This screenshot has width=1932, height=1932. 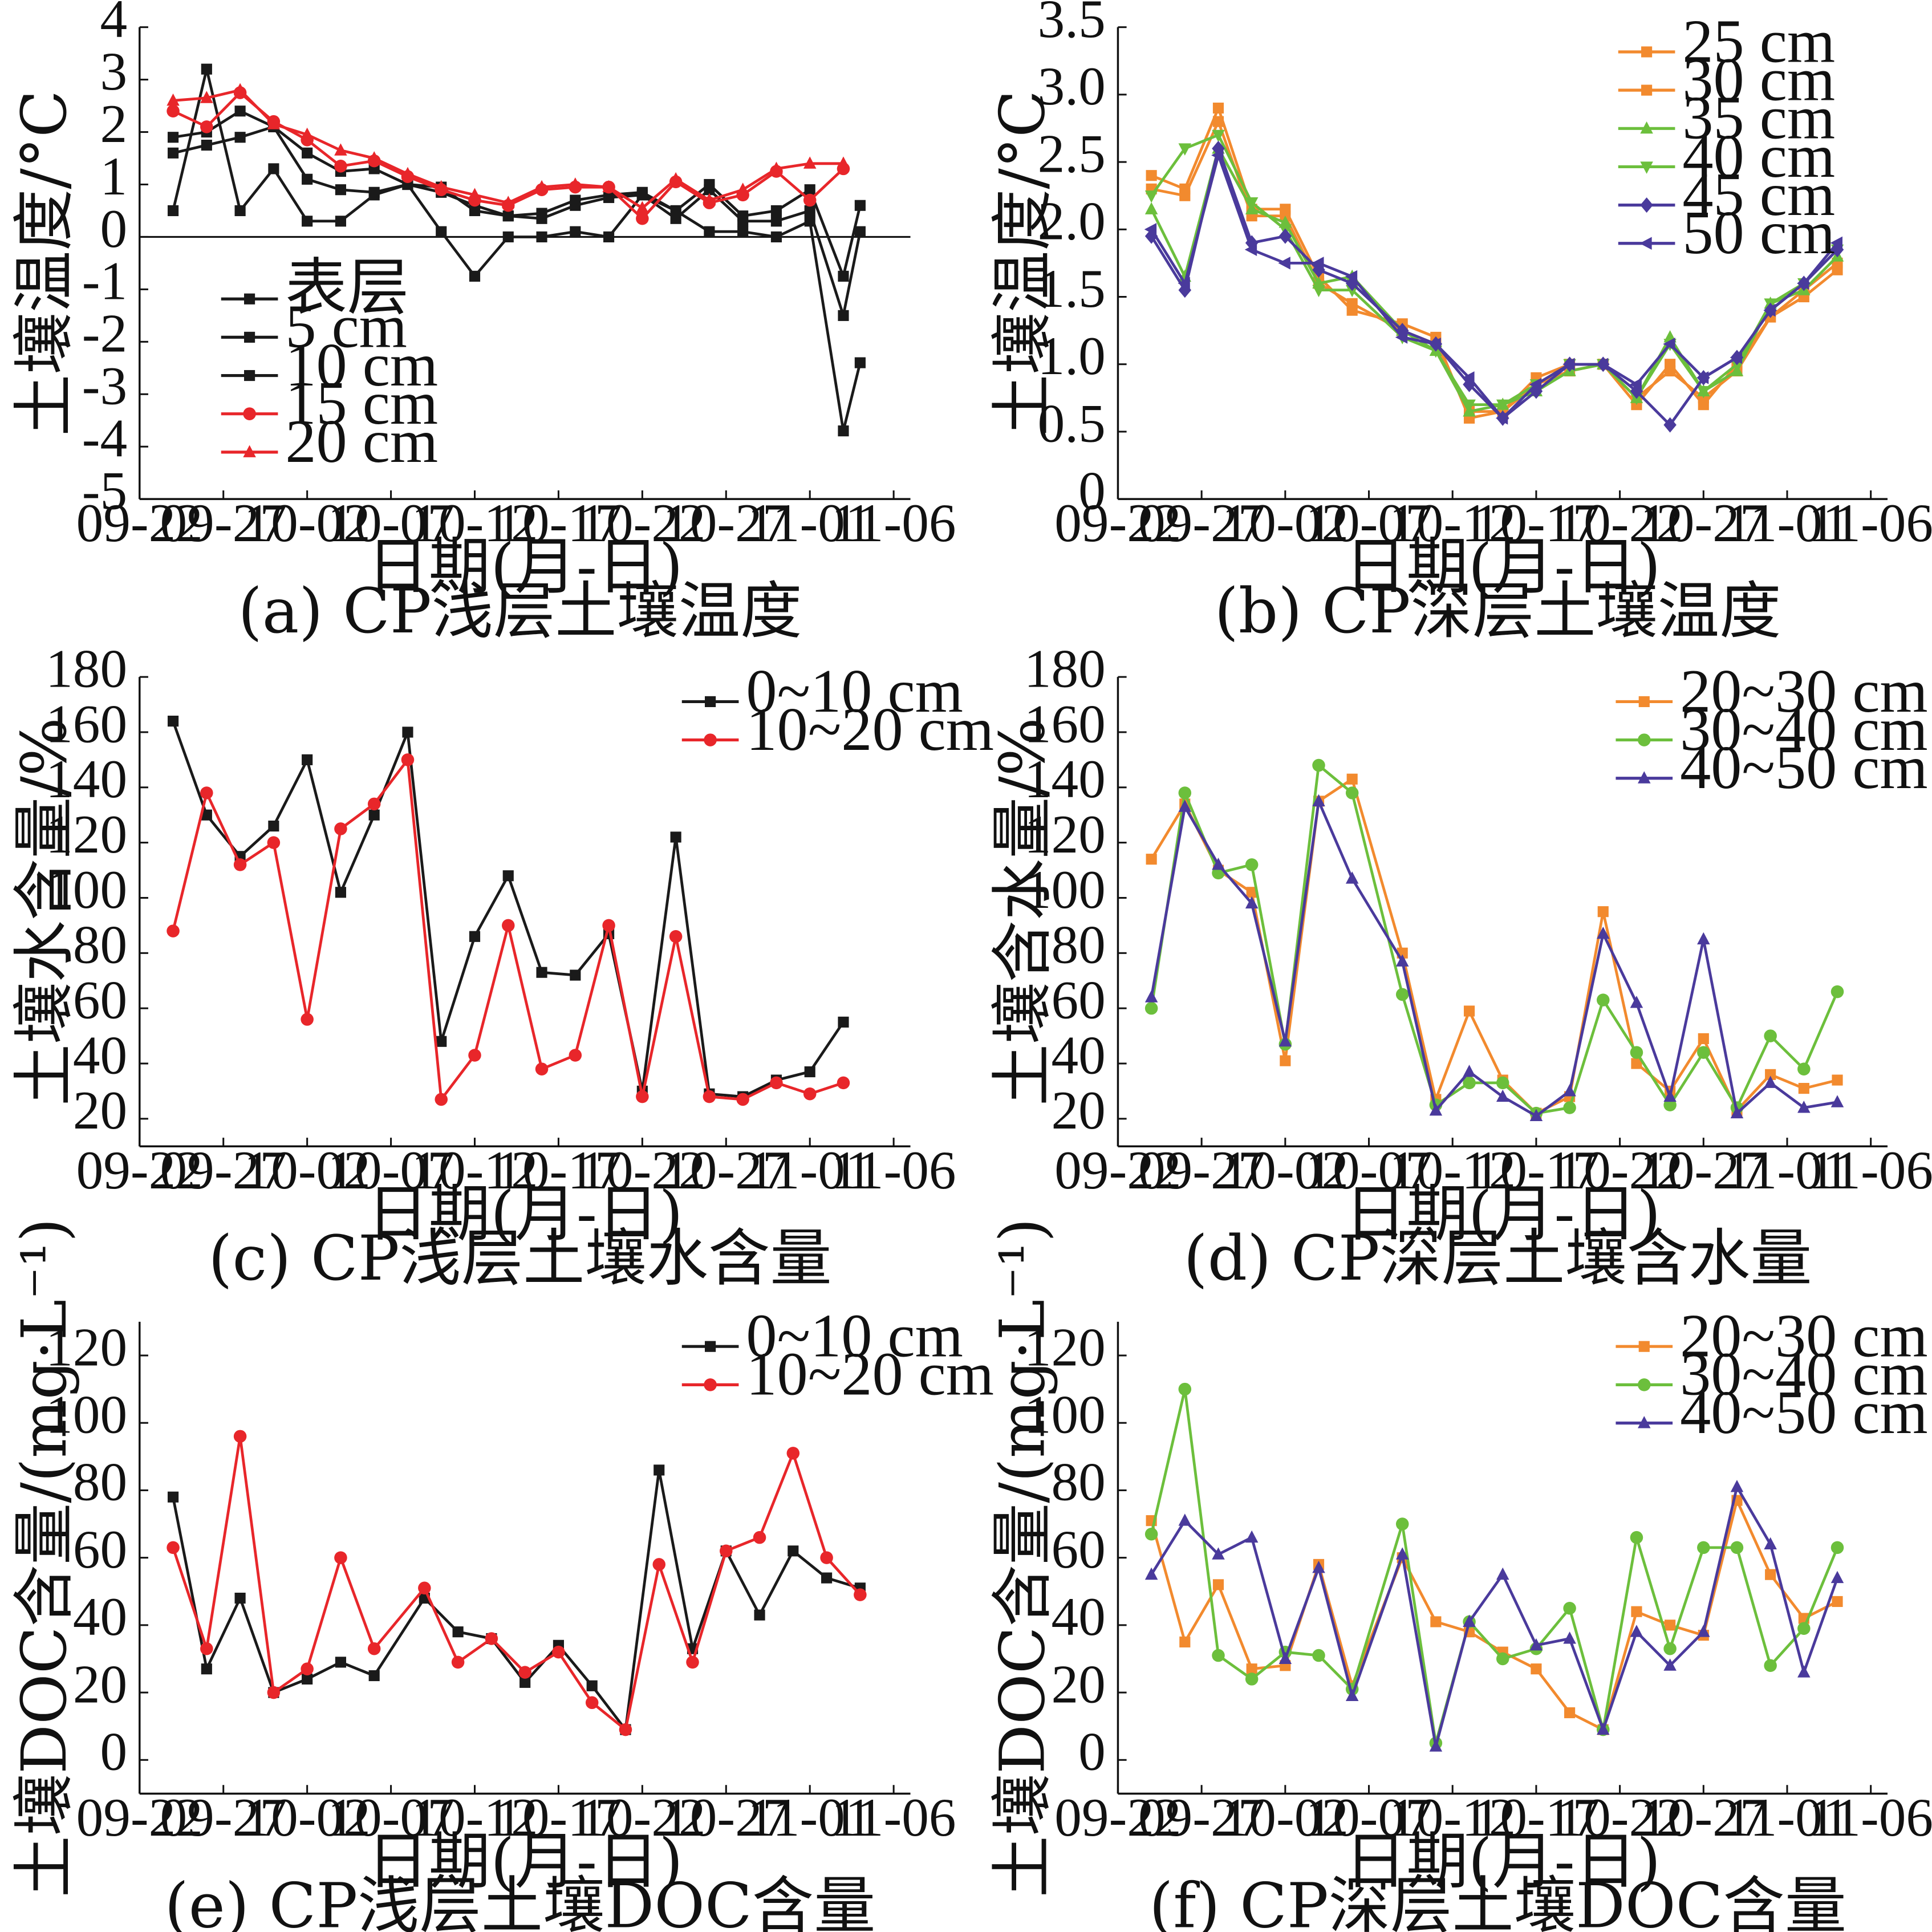 I want to click on y-tick-label: 80, so click(x=100, y=945).